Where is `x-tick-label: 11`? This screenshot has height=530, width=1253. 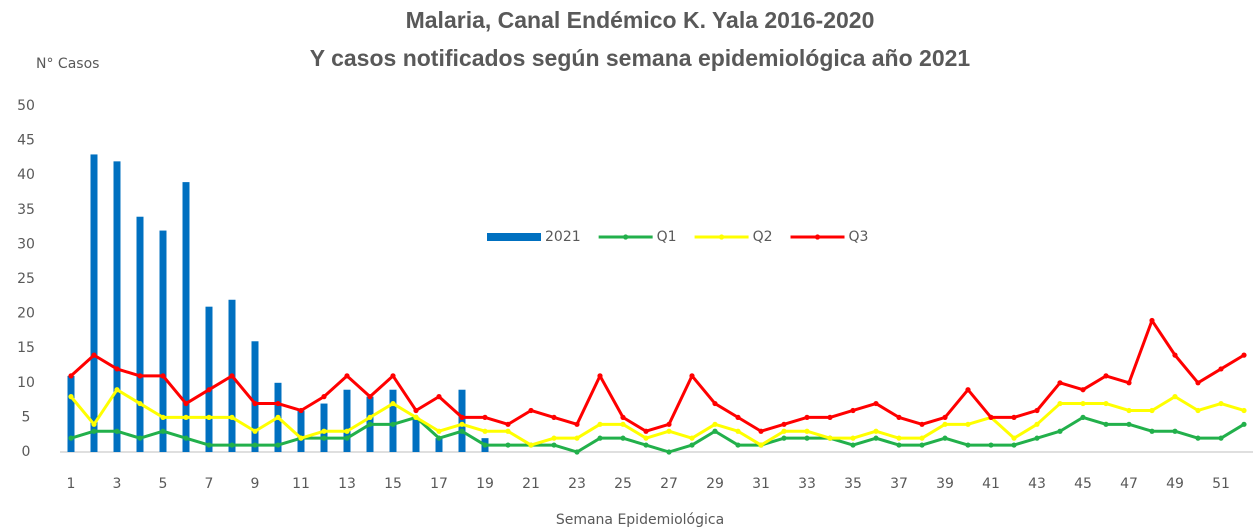
x-tick-label: 11 is located at coordinates (301, 484).